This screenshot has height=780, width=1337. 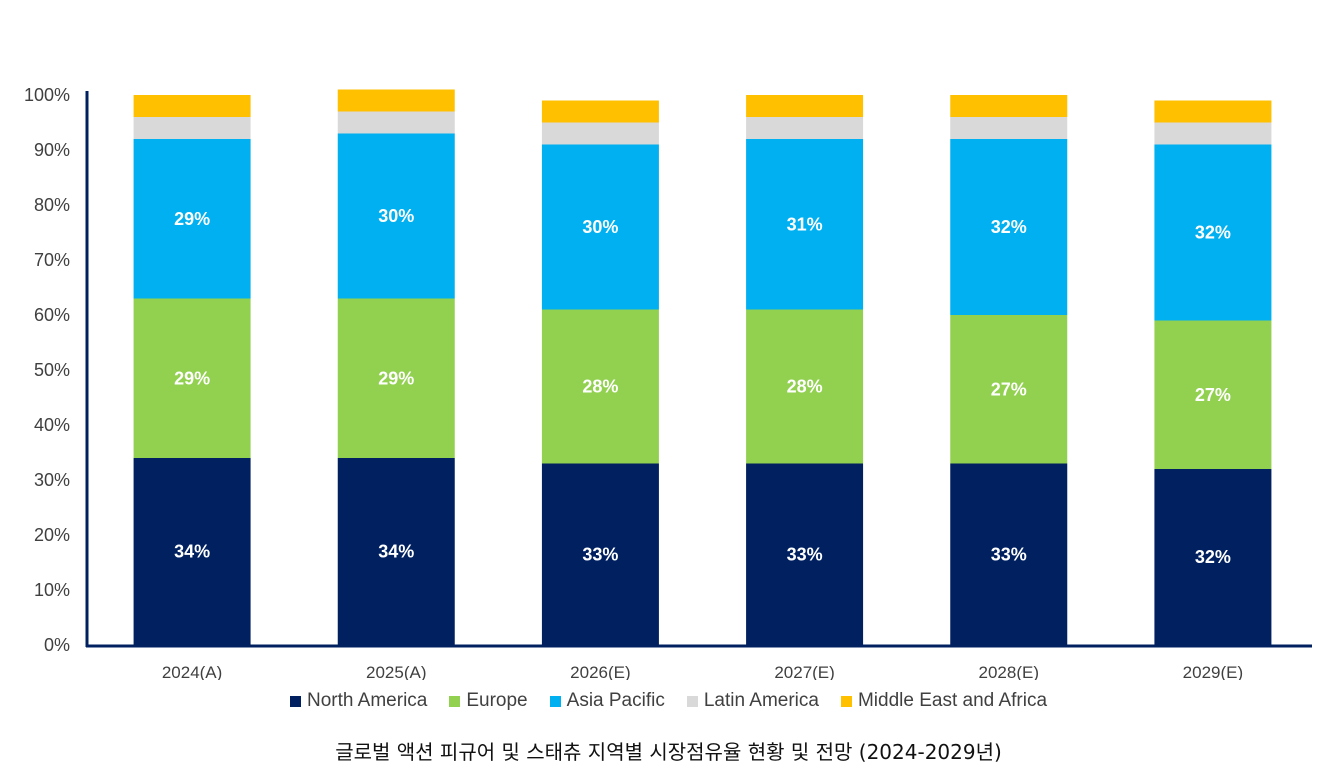 What do you see at coordinates (600, 671) in the screenshot?
I see `x-tick-label: 2026(E)` at bounding box center [600, 671].